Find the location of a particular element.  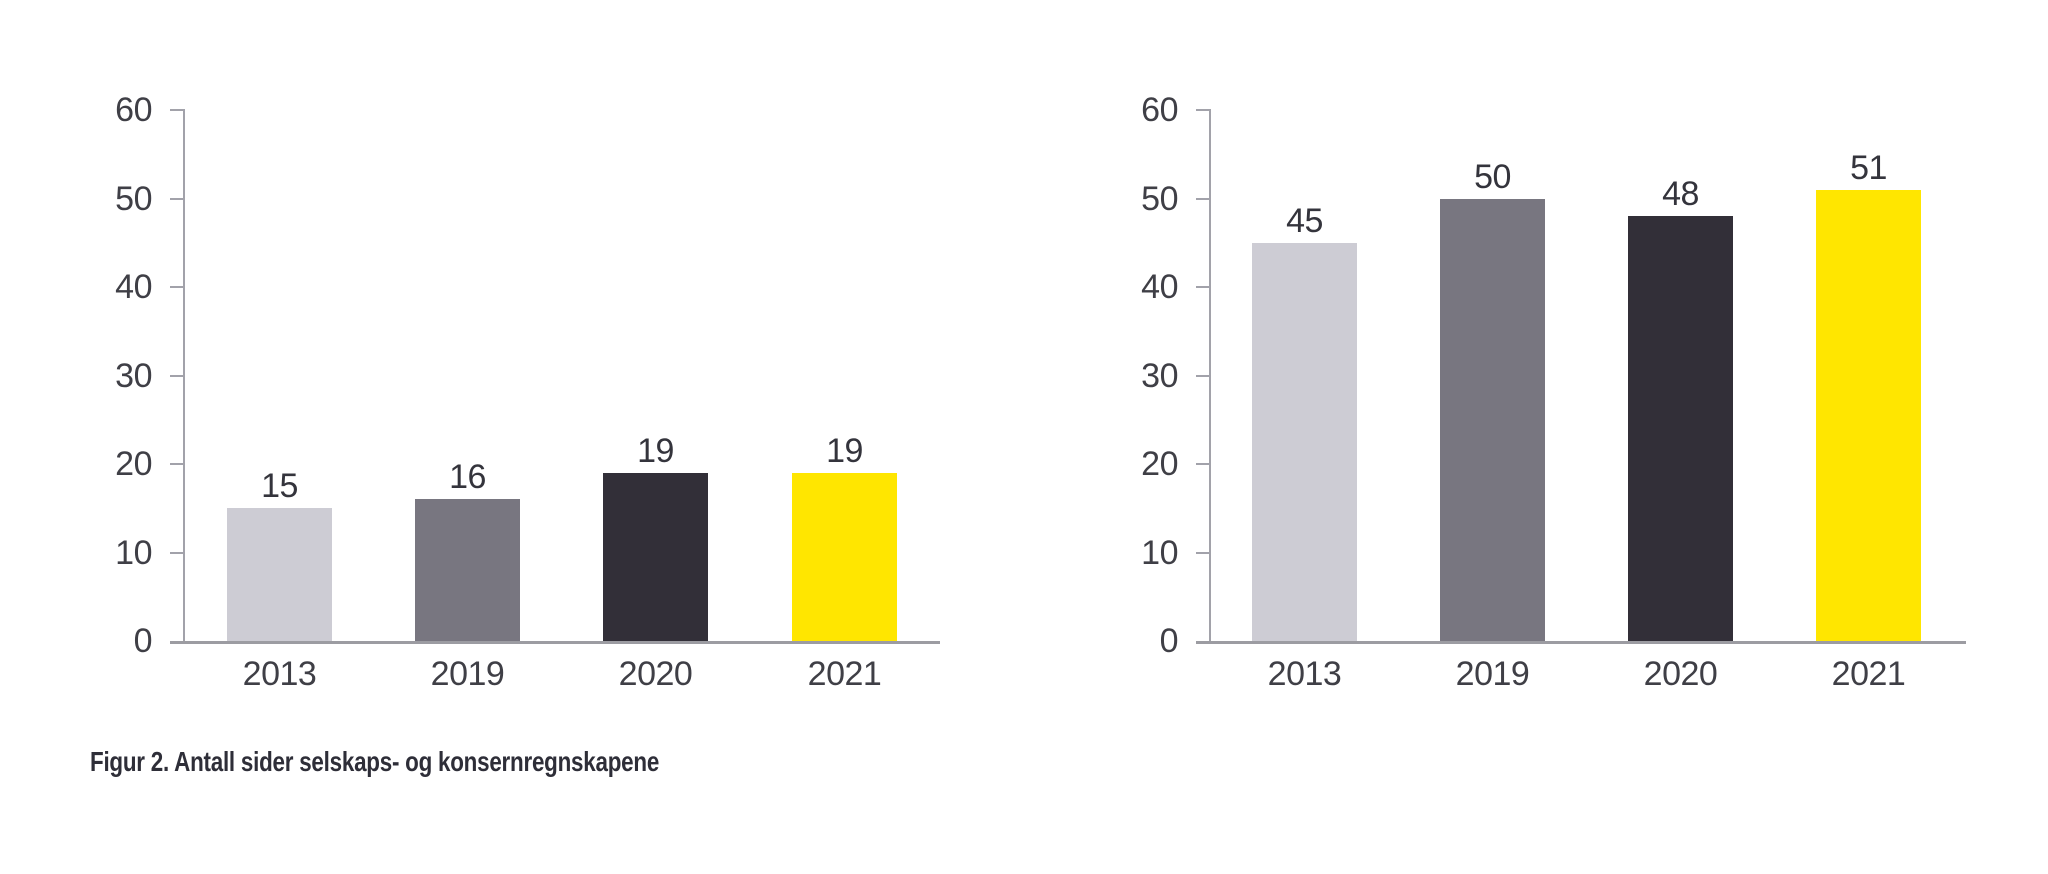

bar-value-label-2013: 15 is located at coordinates (279, 486).